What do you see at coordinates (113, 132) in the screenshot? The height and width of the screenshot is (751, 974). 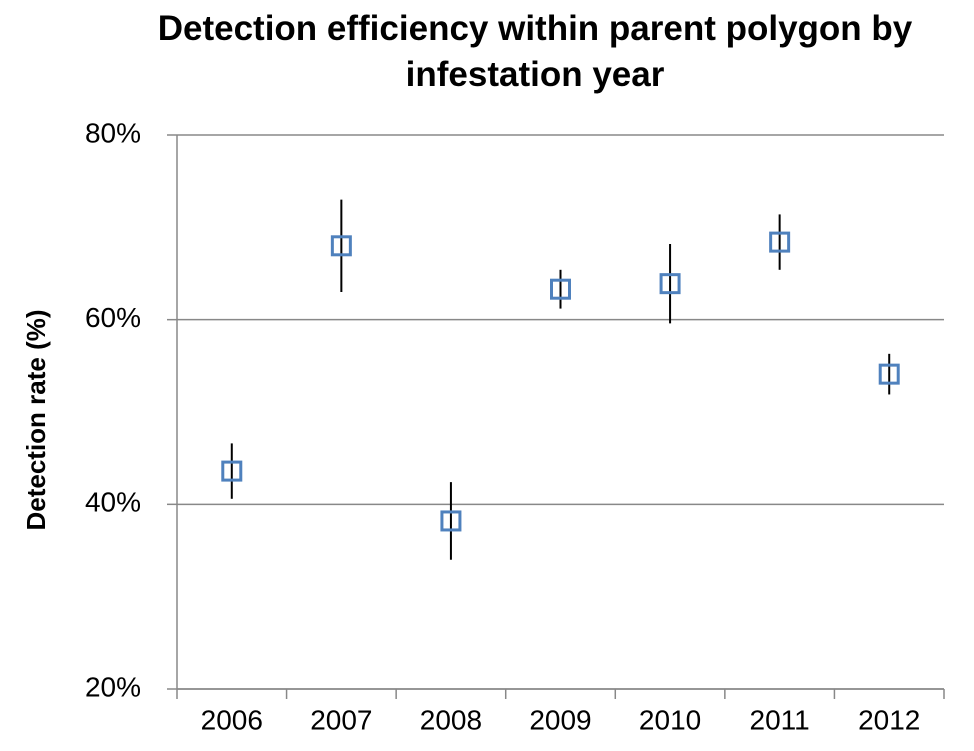 I see `y-tick-label: 80%` at bounding box center [113, 132].